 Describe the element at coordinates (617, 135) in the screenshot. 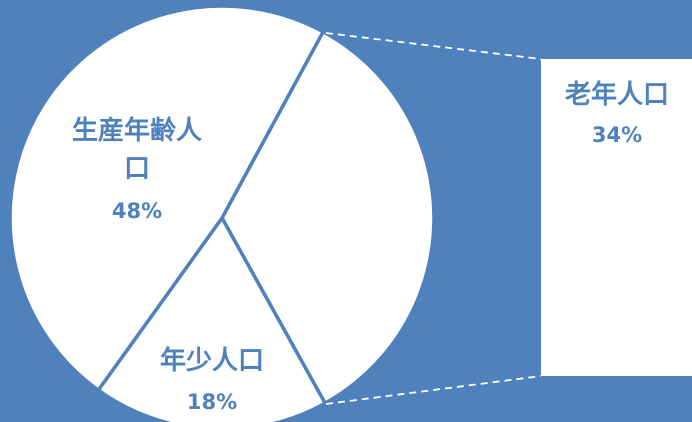

I see `slice-value-elderly: 34%` at that location.